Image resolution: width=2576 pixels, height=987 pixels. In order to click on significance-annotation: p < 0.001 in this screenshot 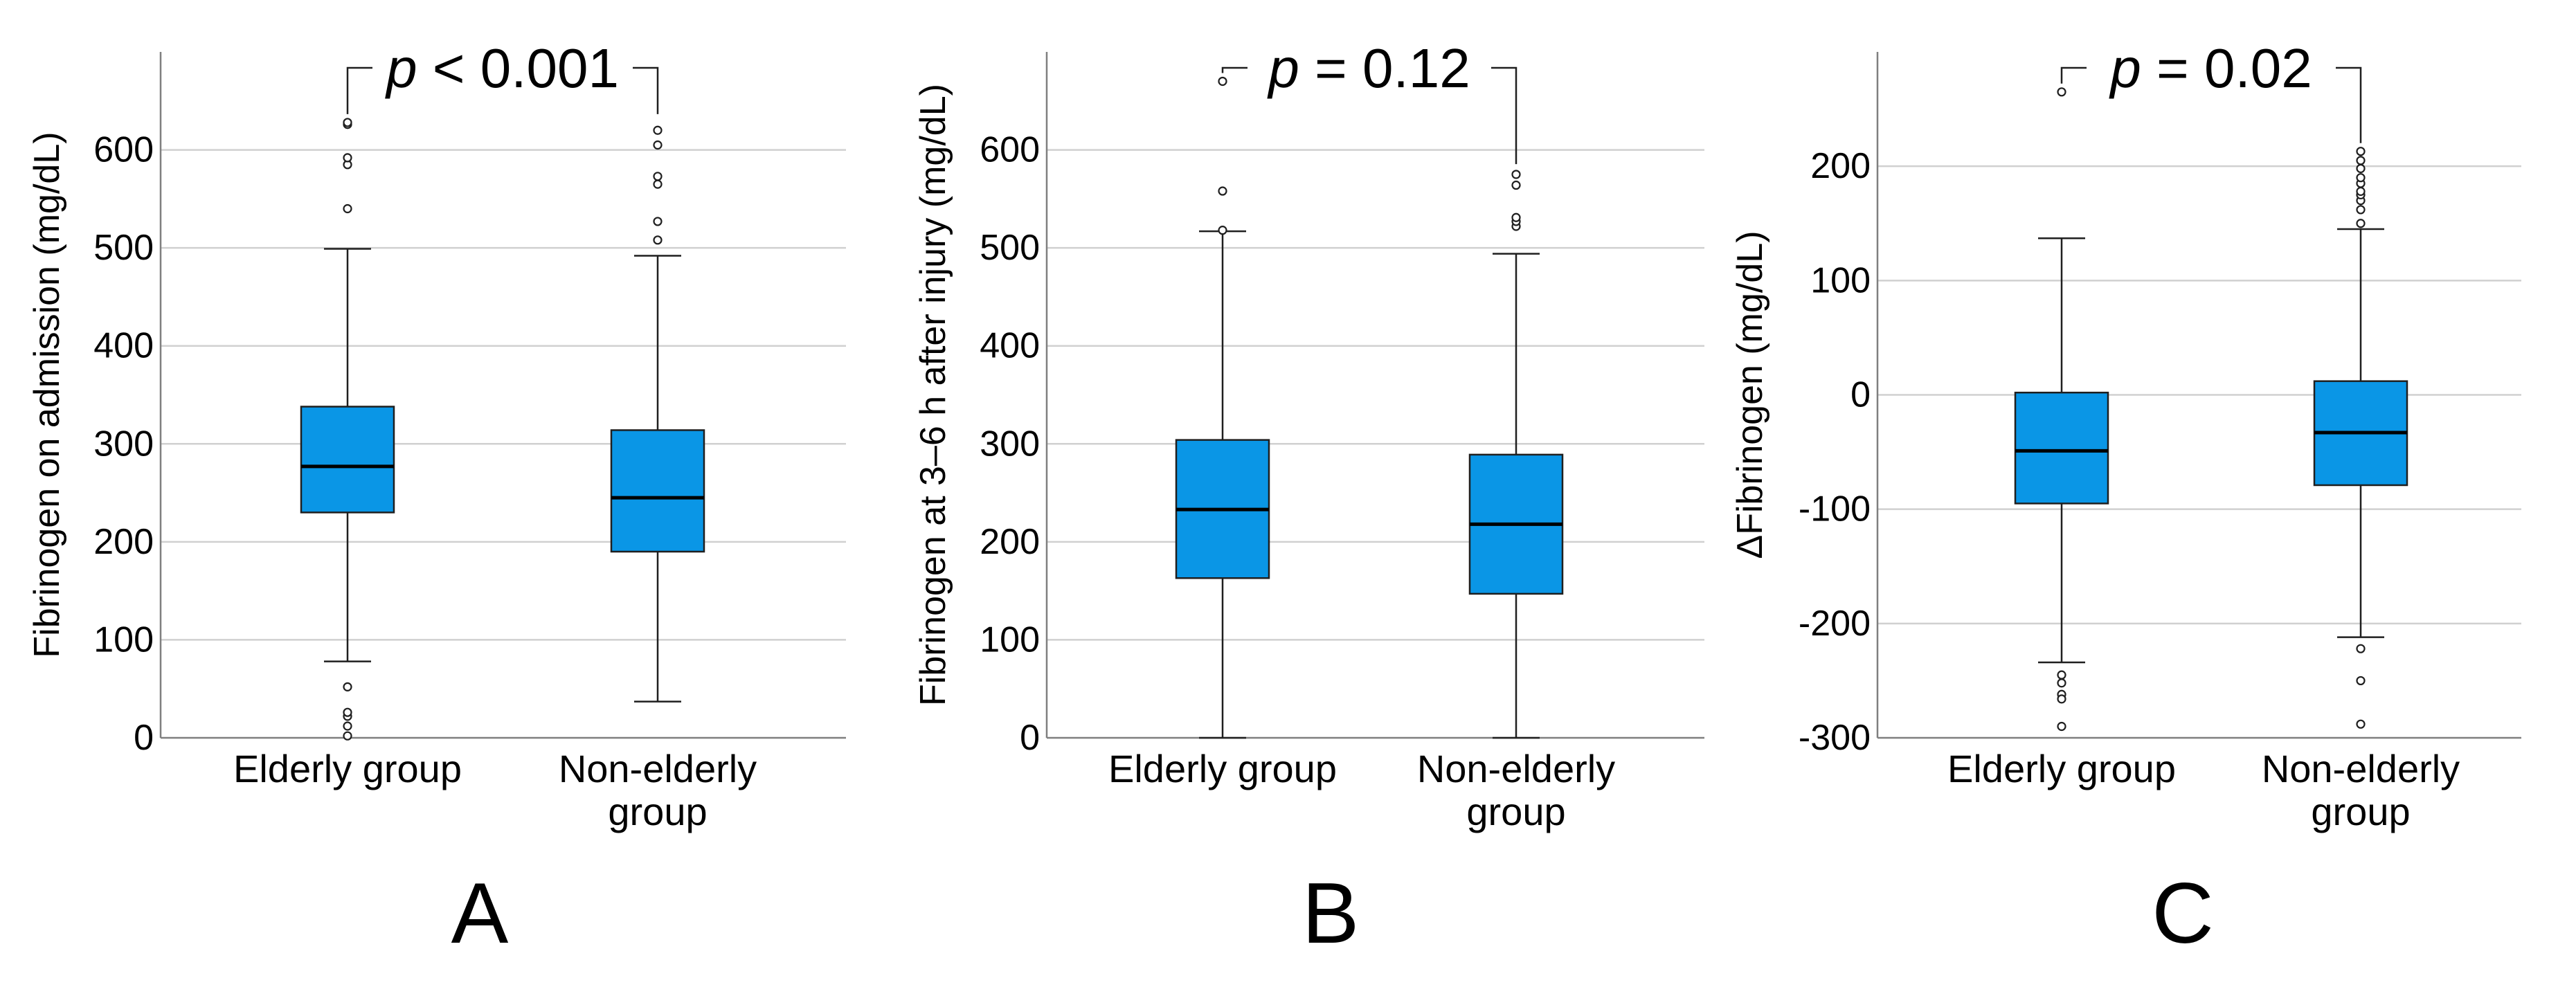, I will do `click(502, 75)`.